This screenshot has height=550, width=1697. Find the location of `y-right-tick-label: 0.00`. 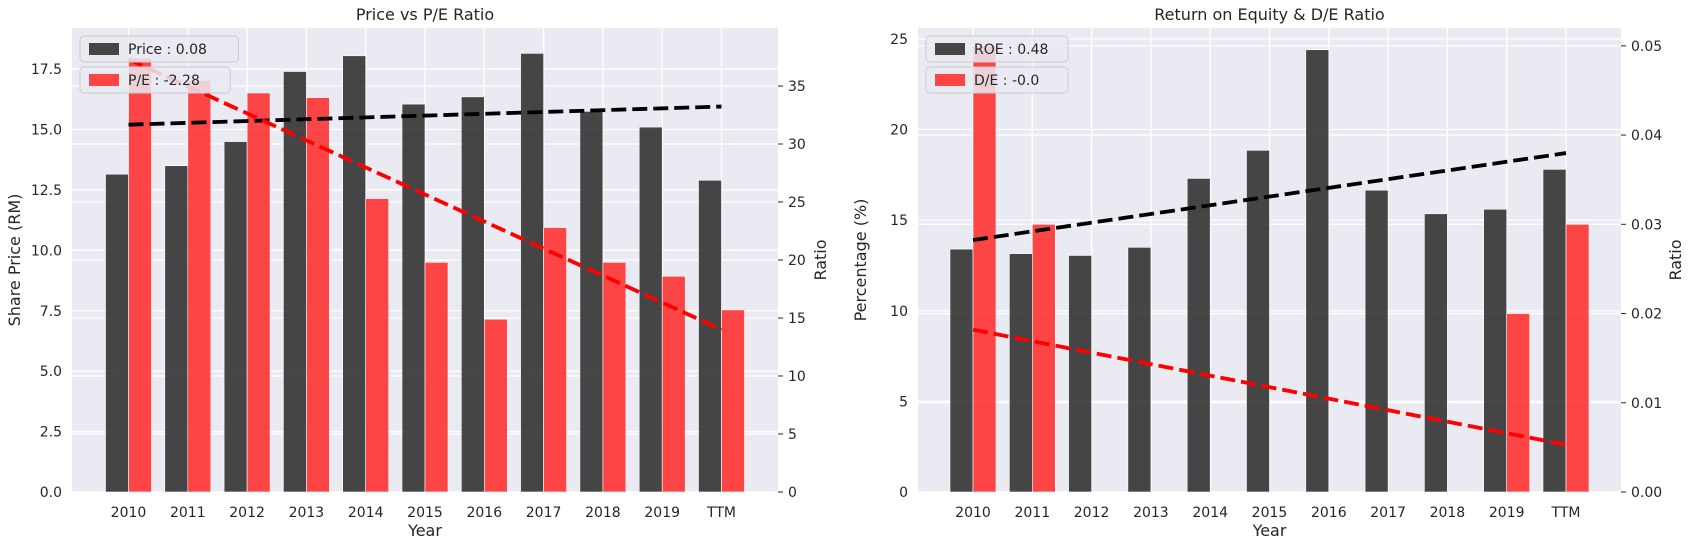

y-right-tick-label: 0.00 is located at coordinates (1646, 493).